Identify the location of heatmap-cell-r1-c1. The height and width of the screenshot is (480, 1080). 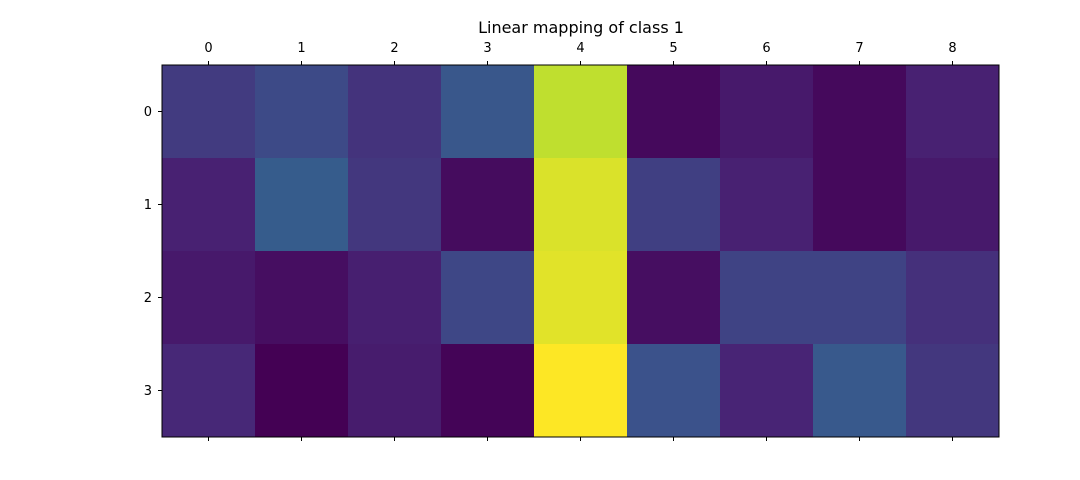
(302, 205).